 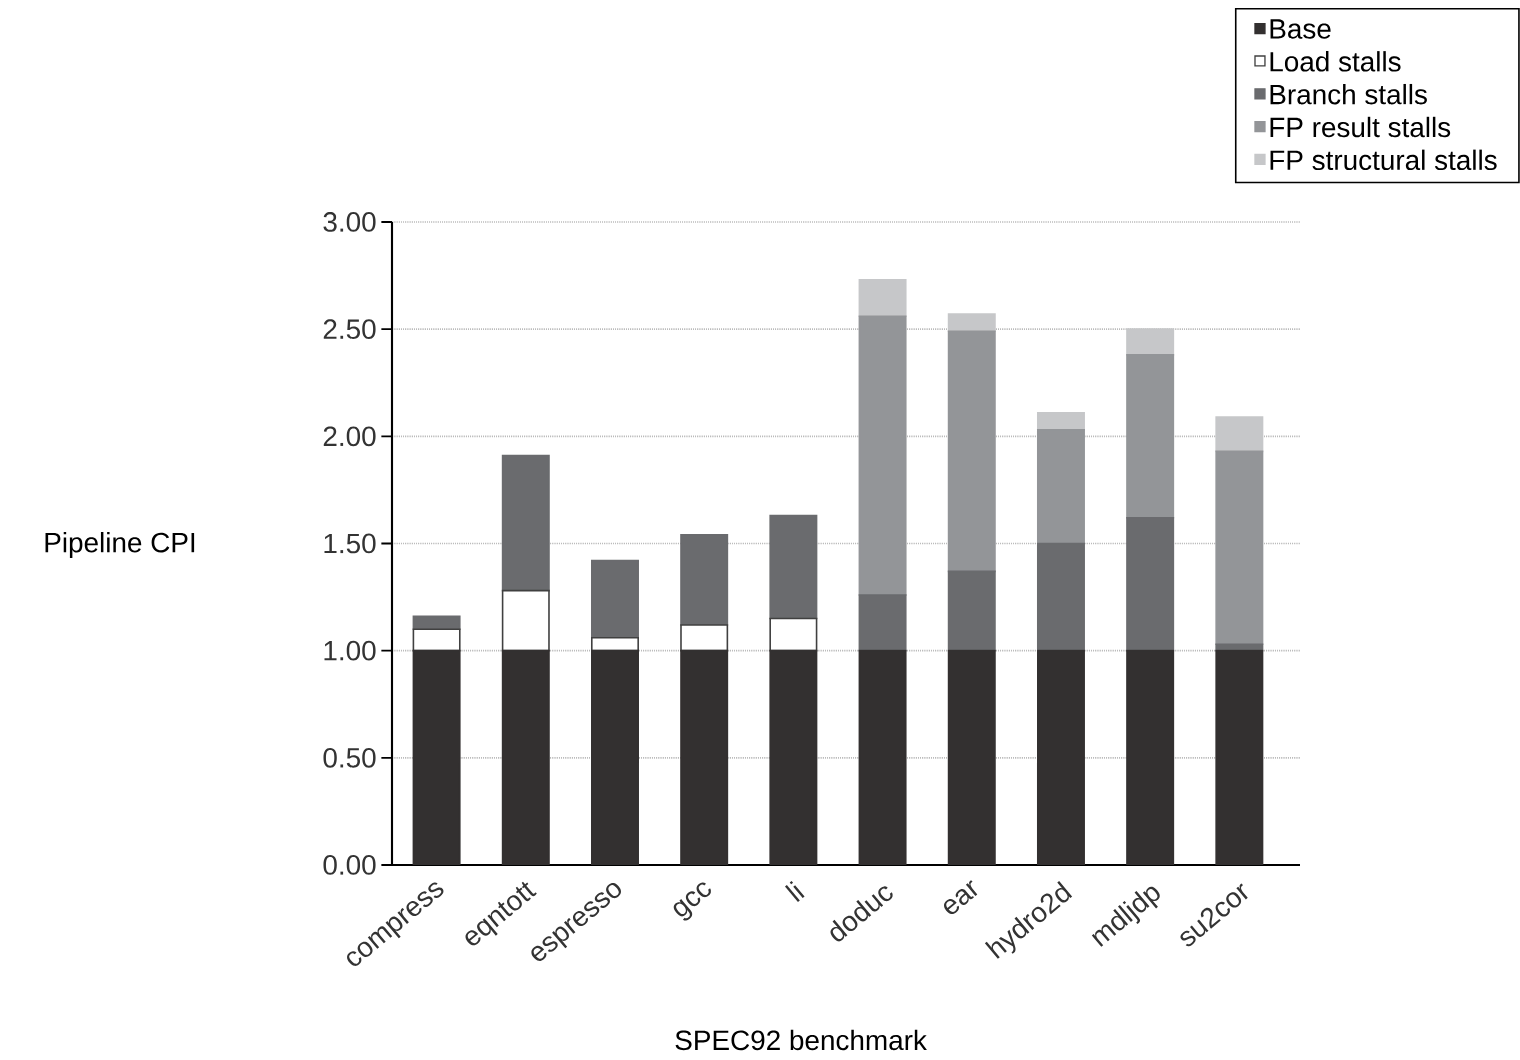 I want to click on y-tick-label: 1.00, so click(x=350, y=650).